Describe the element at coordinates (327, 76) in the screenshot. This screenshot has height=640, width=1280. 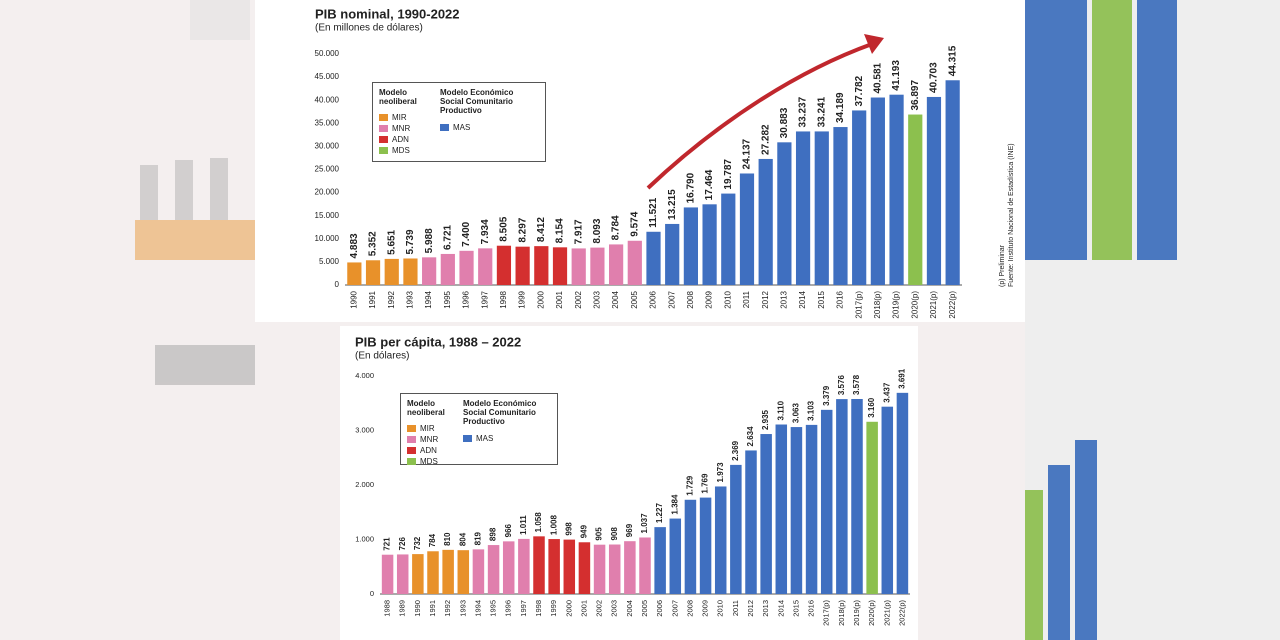
I see `y-tick-label: 45.000` at that location.